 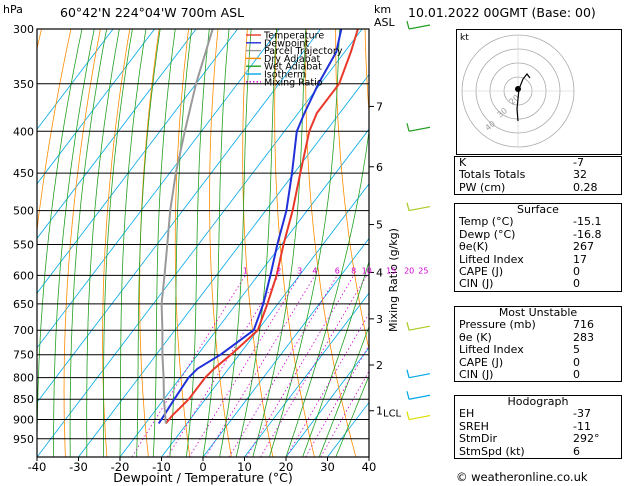 What do you see at coordinates (379, 365) in the screenshot?
I see `height-tick-label: 2` at bounding box center [379, 365].